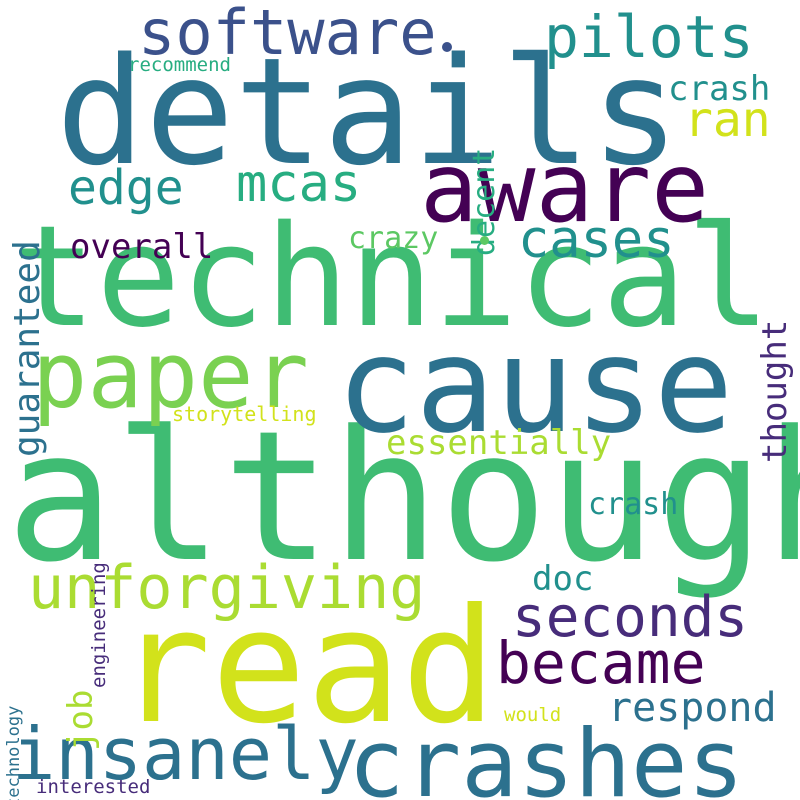 Image resolution: width=800 pixels, height=800 pixels. Describe the element at coordinates (649, 37) in the screenshot. I see `word-pilots: pilots` at that location.